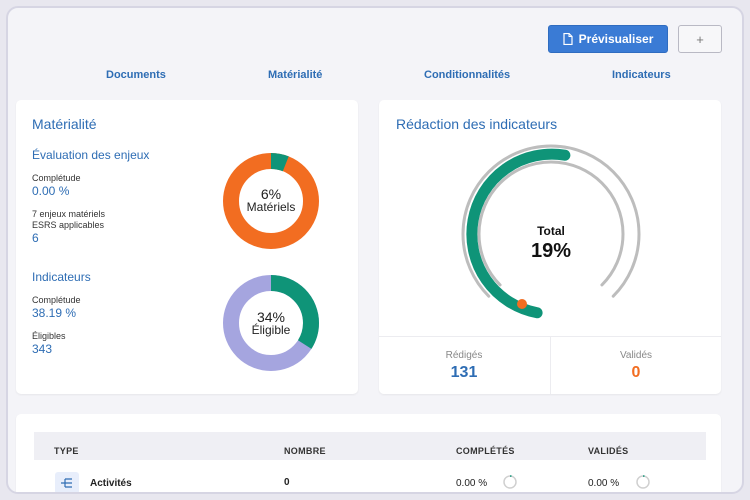 The height and width of the screenshot is (500, 750). I want to click on esrs-applicable-label: ESRS applicables, so click(68, 225).